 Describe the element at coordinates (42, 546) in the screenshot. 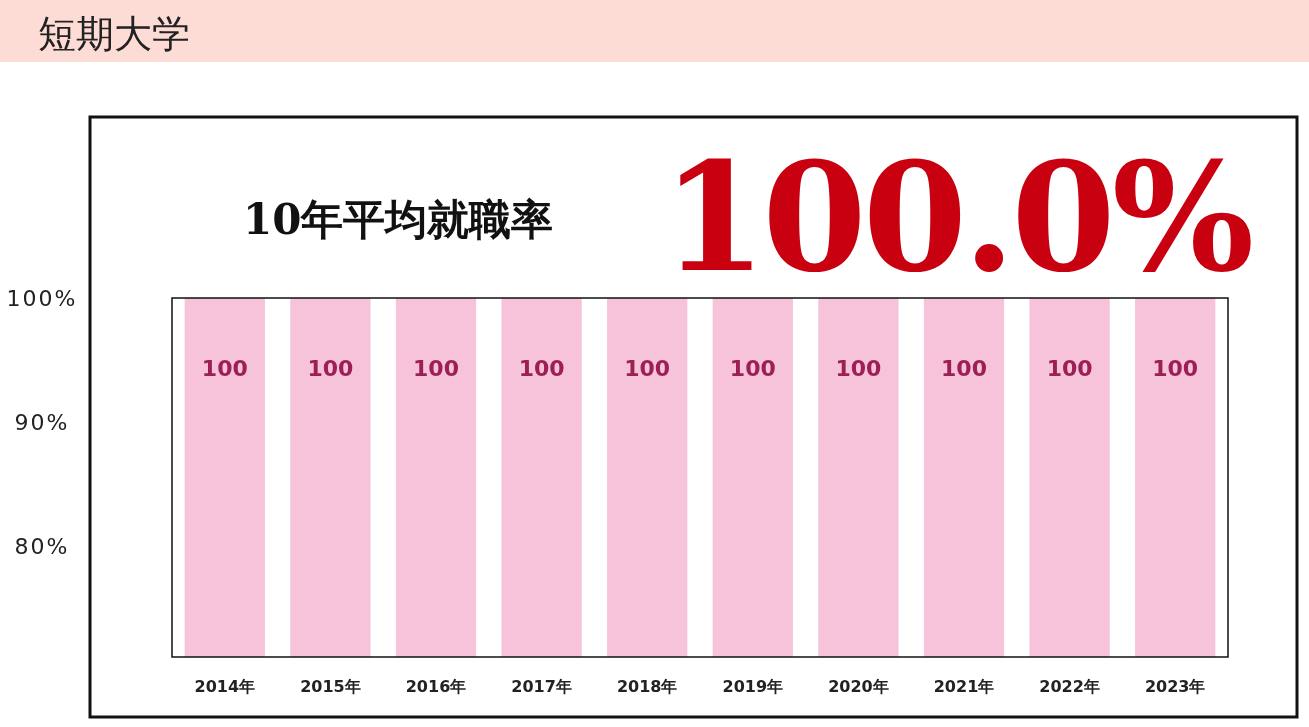

I see `y-tick-label: 80%` at that location.